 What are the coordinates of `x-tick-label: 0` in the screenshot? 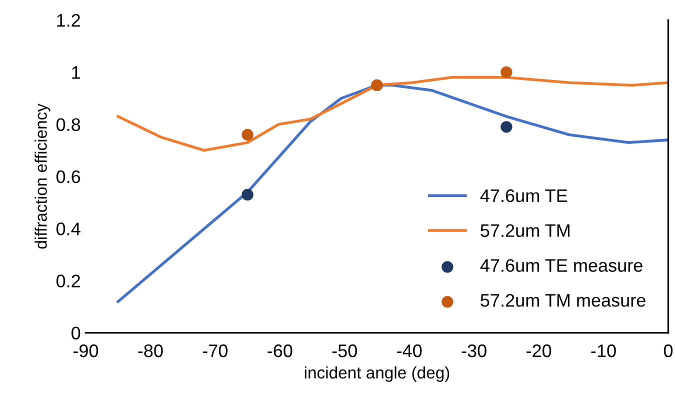 It's located at (668, 351).